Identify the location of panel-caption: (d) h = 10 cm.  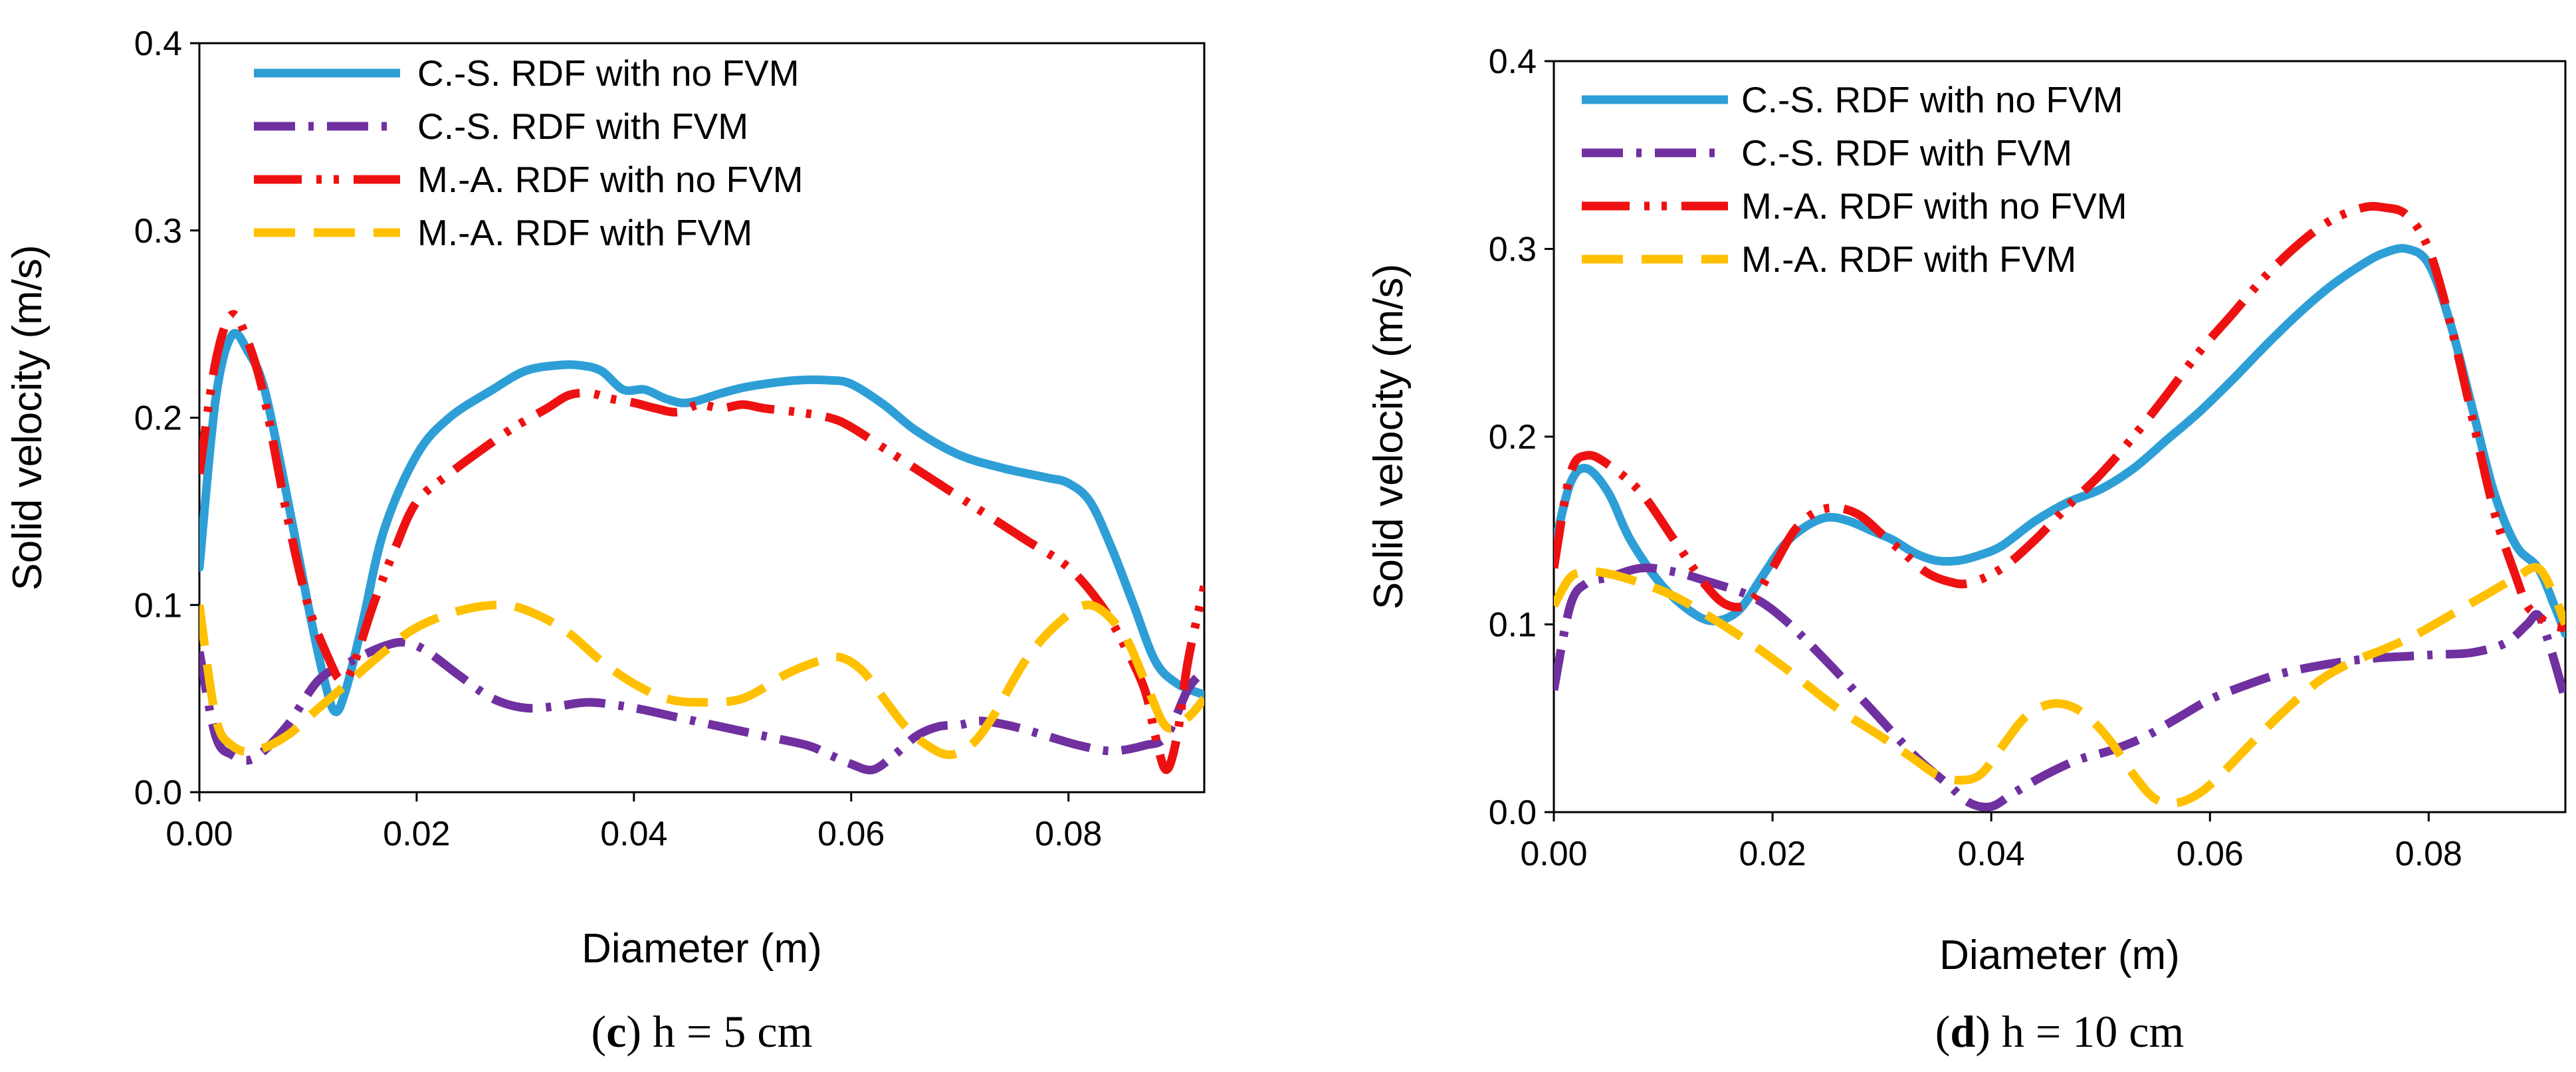
(2060, 1031).